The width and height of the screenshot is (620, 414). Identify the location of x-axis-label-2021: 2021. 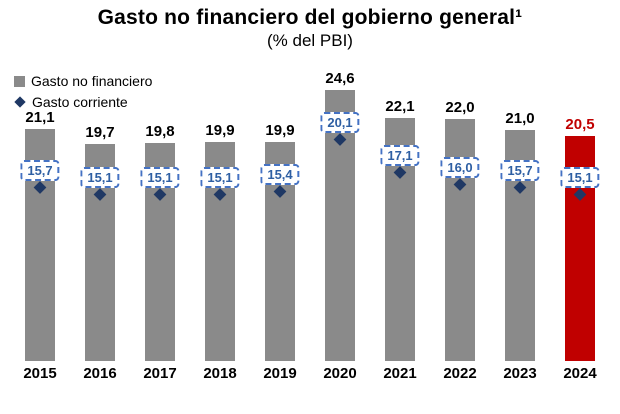
(400, 373).